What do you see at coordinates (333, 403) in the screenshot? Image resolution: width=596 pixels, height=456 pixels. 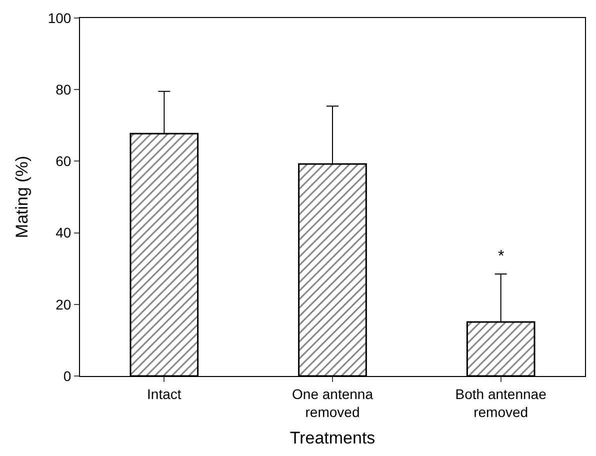 I see `x-tick-label: One antenna removed` at bounding box center [333, 403].